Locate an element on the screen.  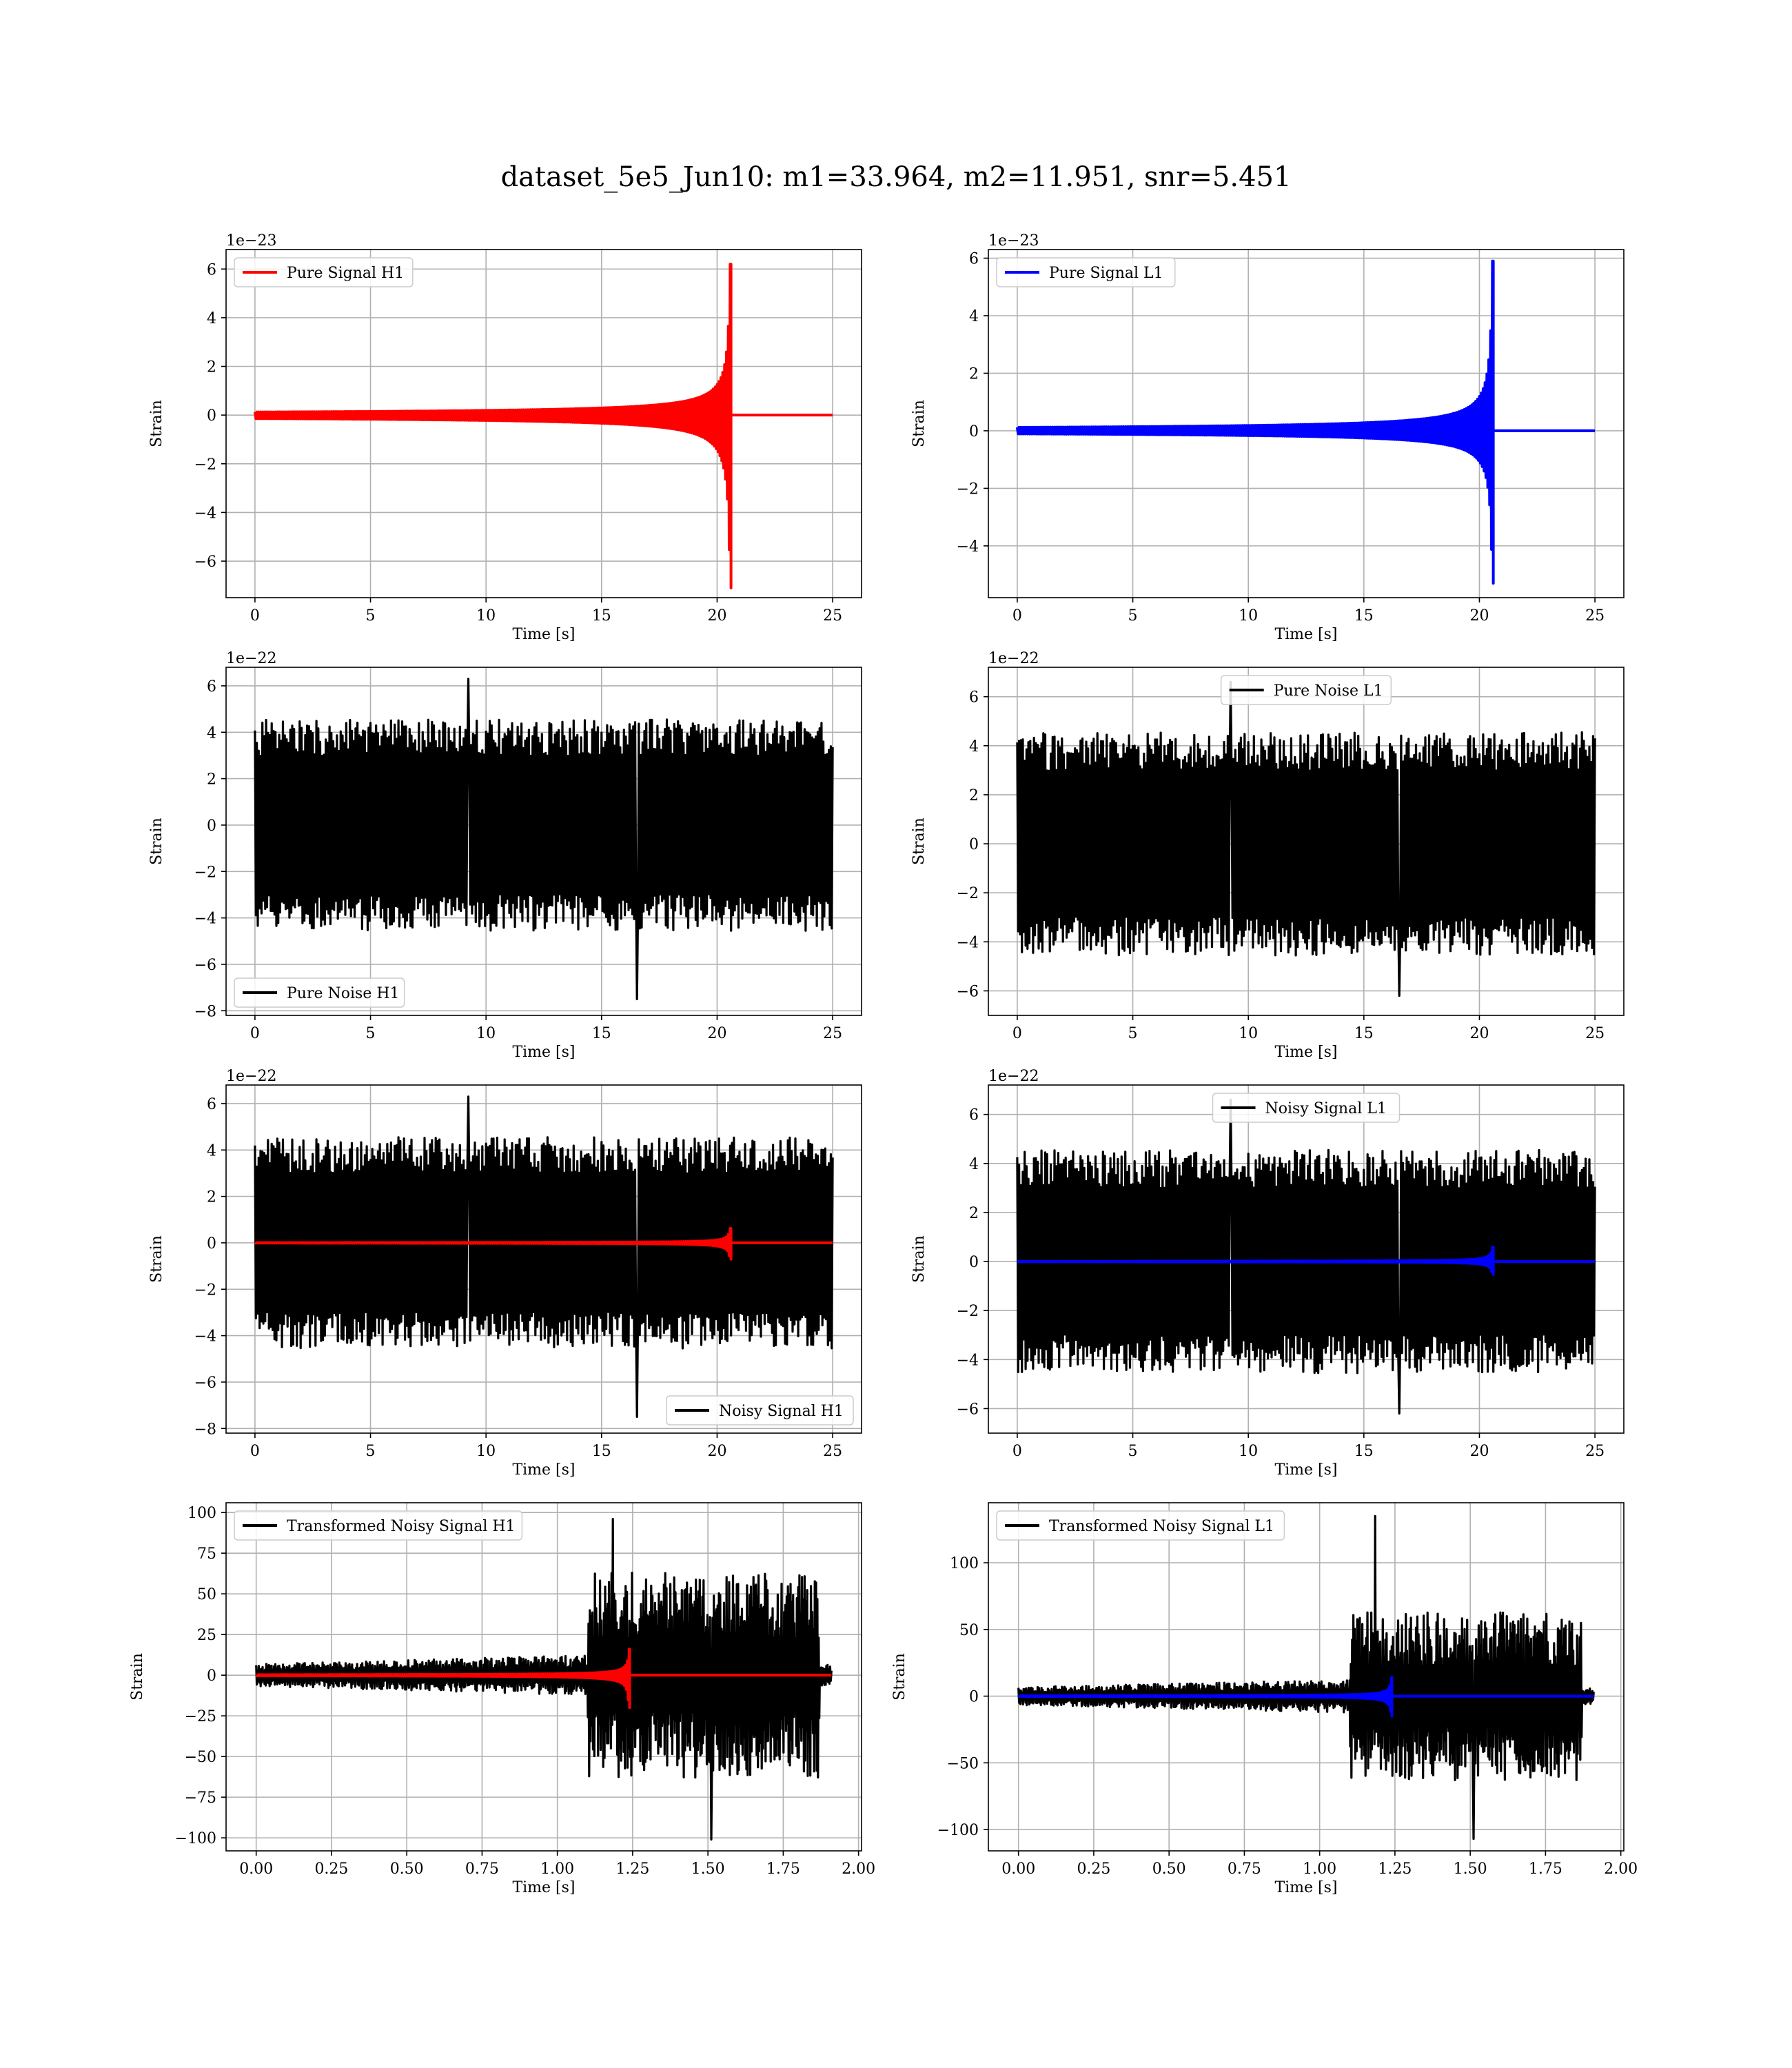
legend-label: Noisy Signal H1 is located at coordinates (781, 1411).